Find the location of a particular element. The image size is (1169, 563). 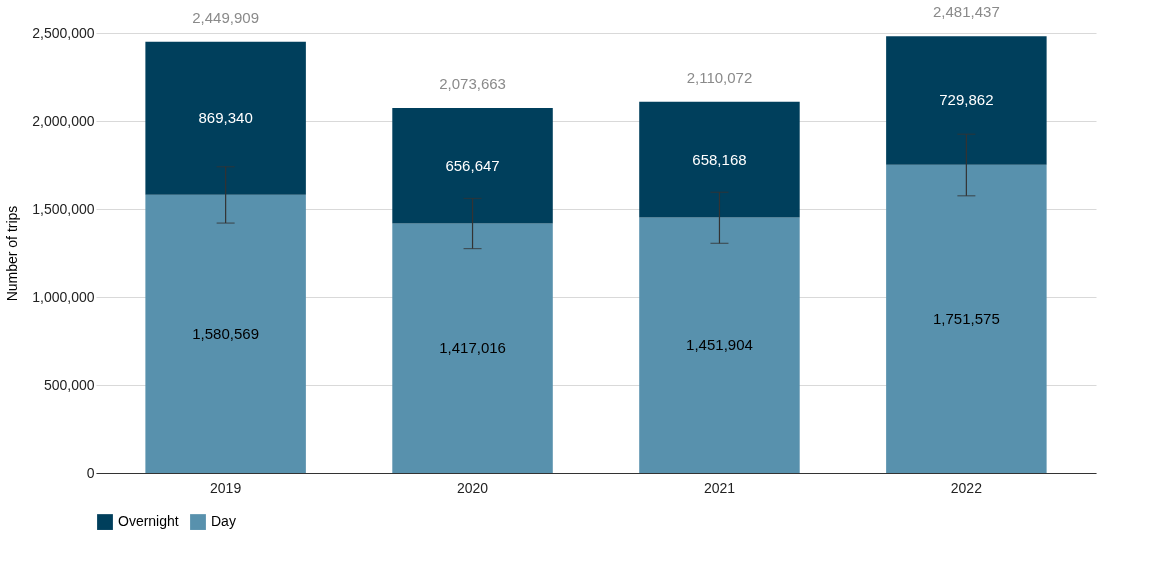

total-label: 2,481,437 is located at coordinates (966, 12).